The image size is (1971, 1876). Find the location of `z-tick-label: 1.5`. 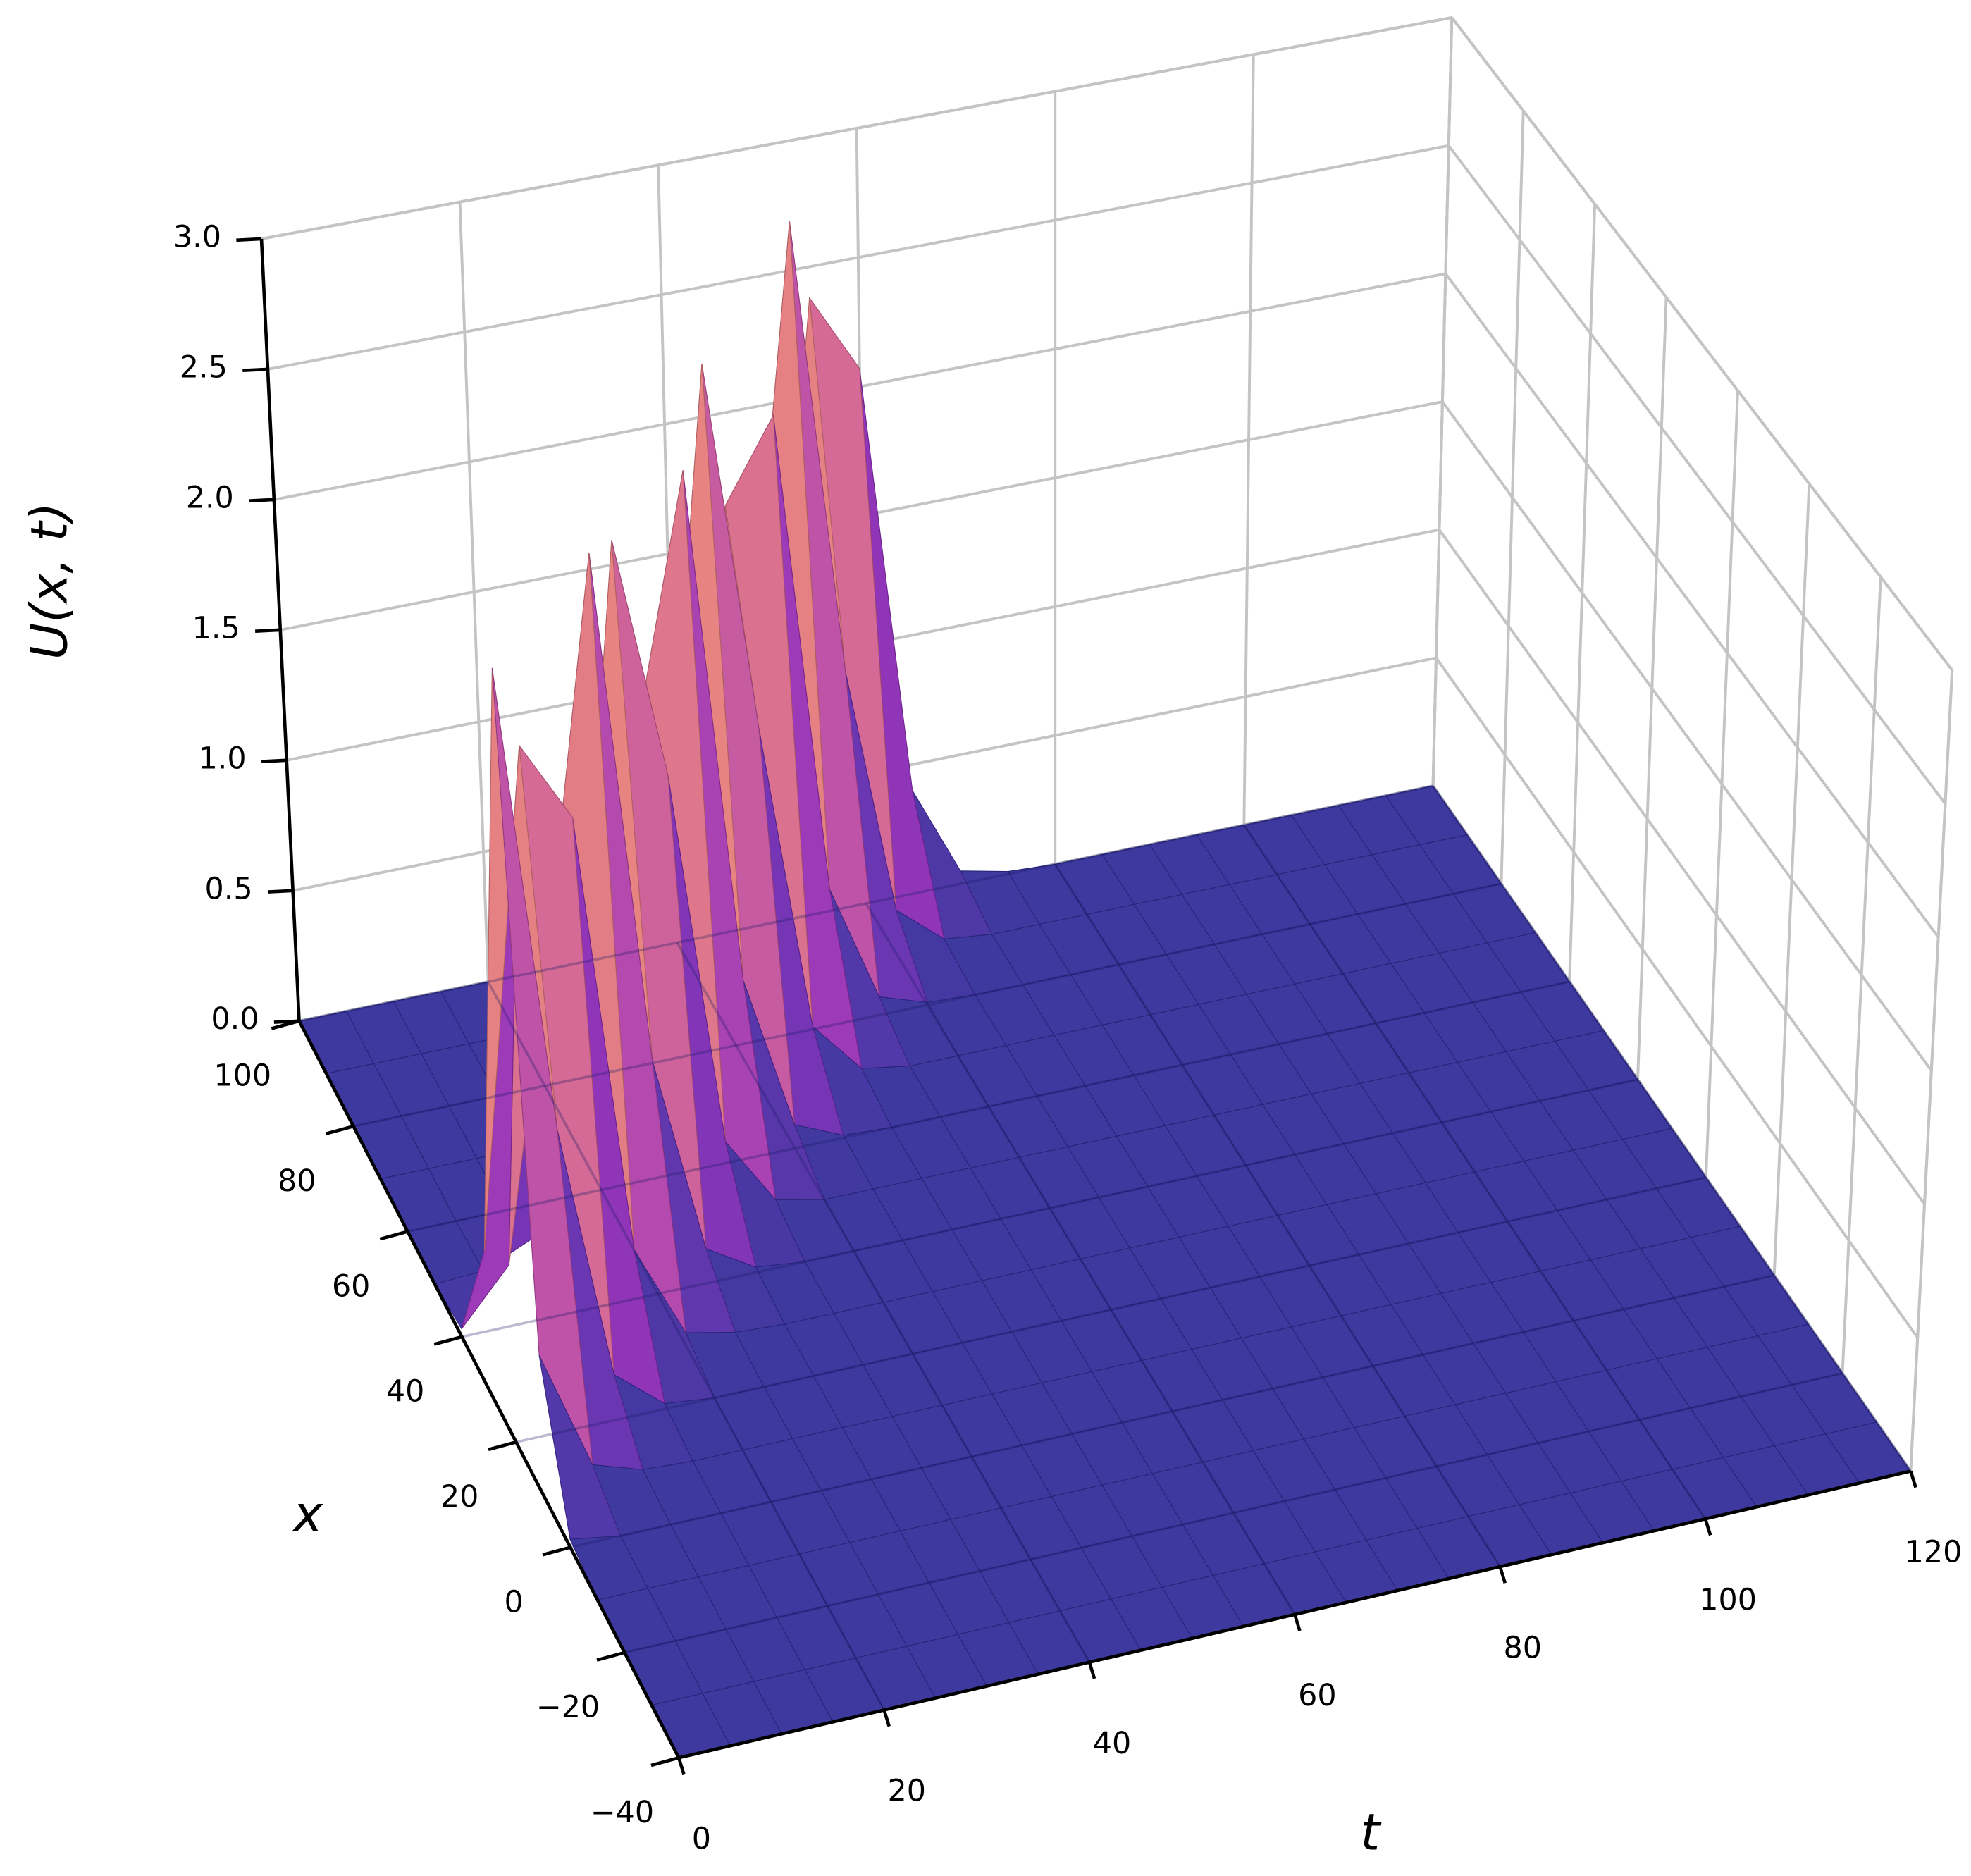

z-tick-label: 1.5 is located at coordinates (216, 628).